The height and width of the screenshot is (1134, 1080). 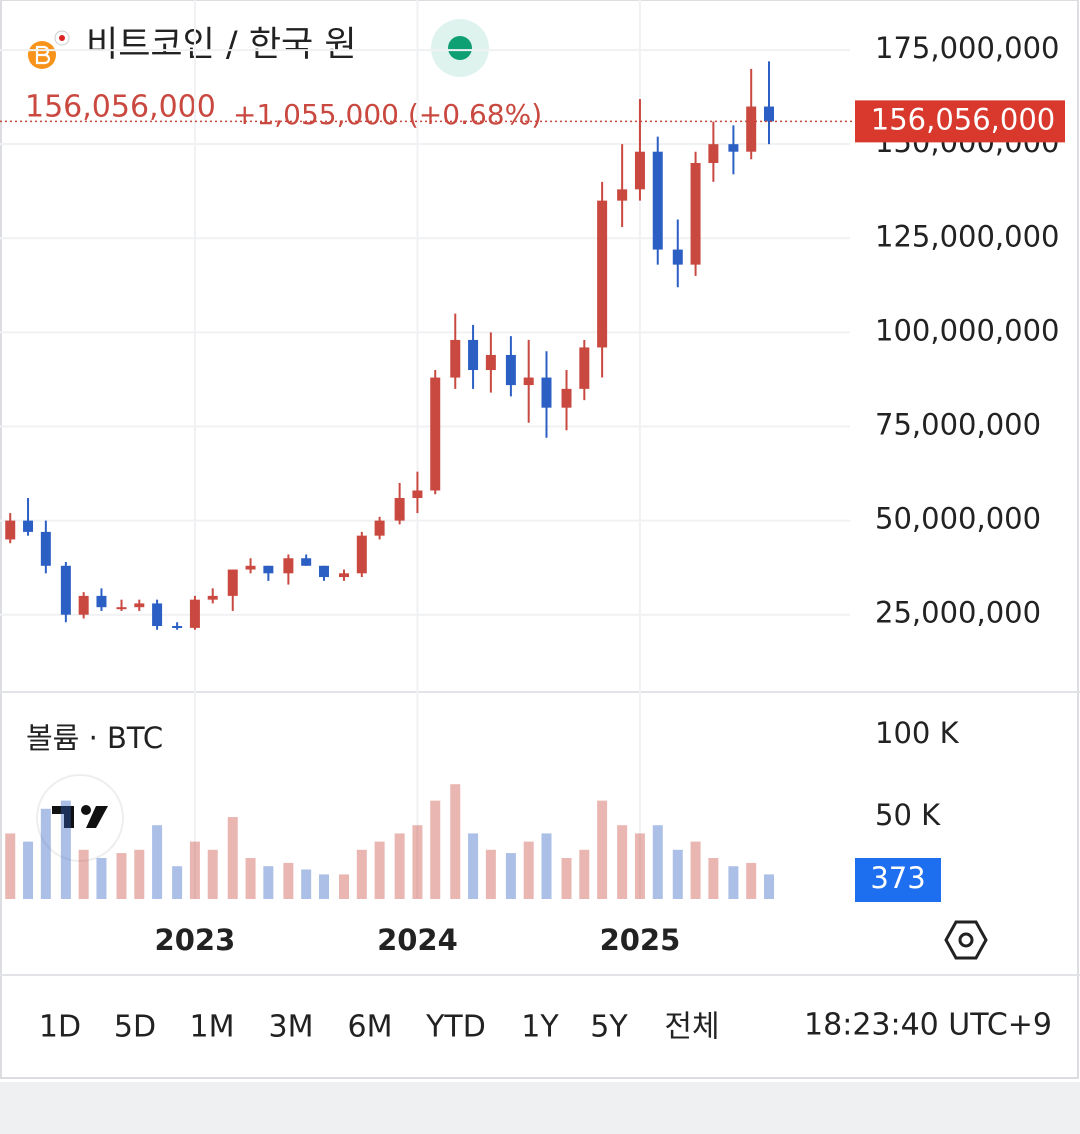 What do you see at coordinates (370, 1027) in the screenshot?
I see `range-button: 6M` at bounding box center [370, 1027].